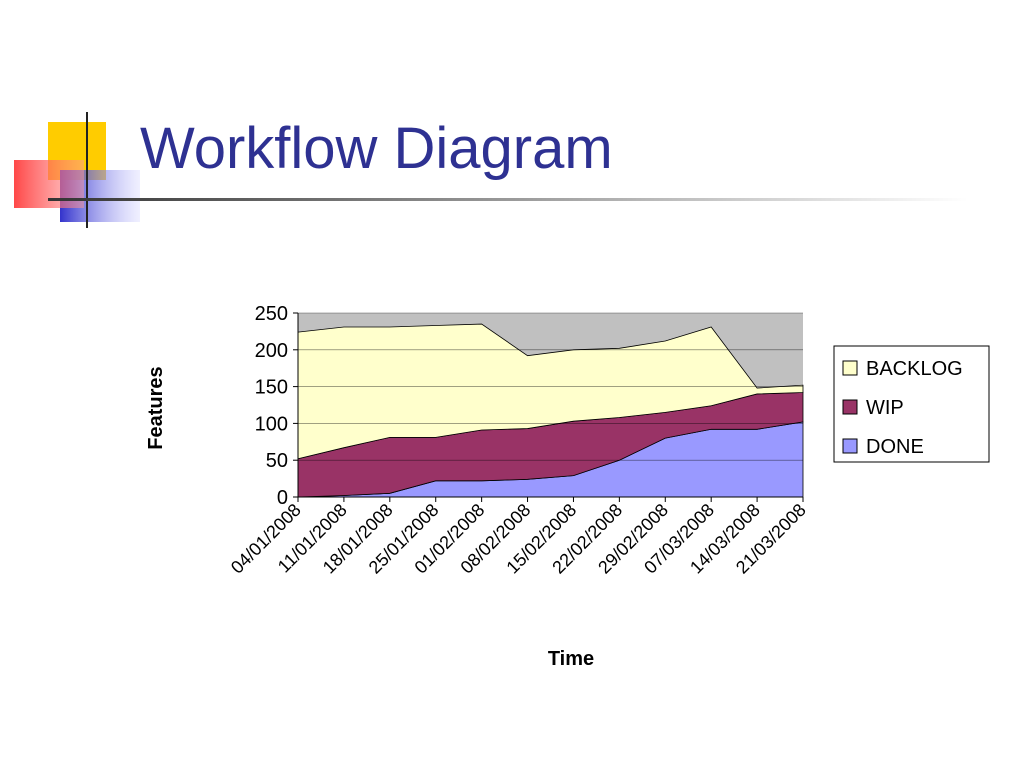 This screenshot has height=768, width=1024. I want to click on y-tick-label: 250, so click(271, 314).